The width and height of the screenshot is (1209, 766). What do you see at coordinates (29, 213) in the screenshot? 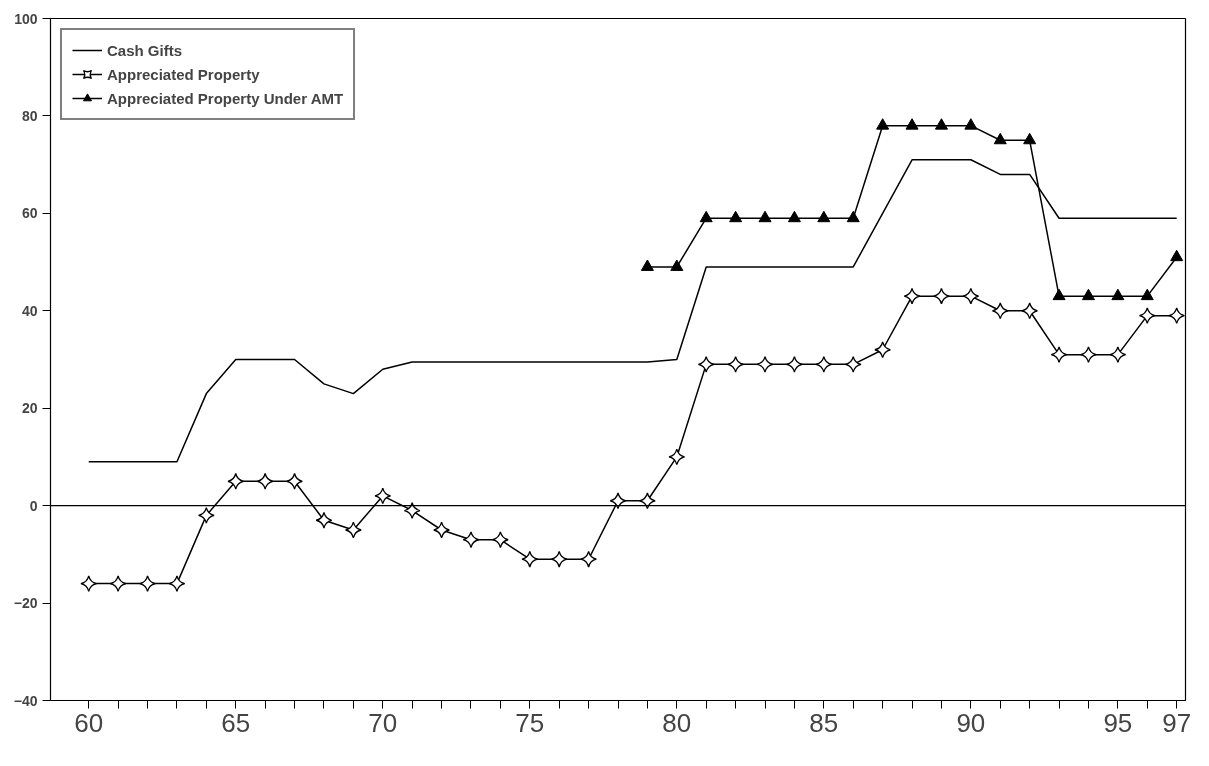
I see `y-tick-label: 60` at bounding box center [29, 213].